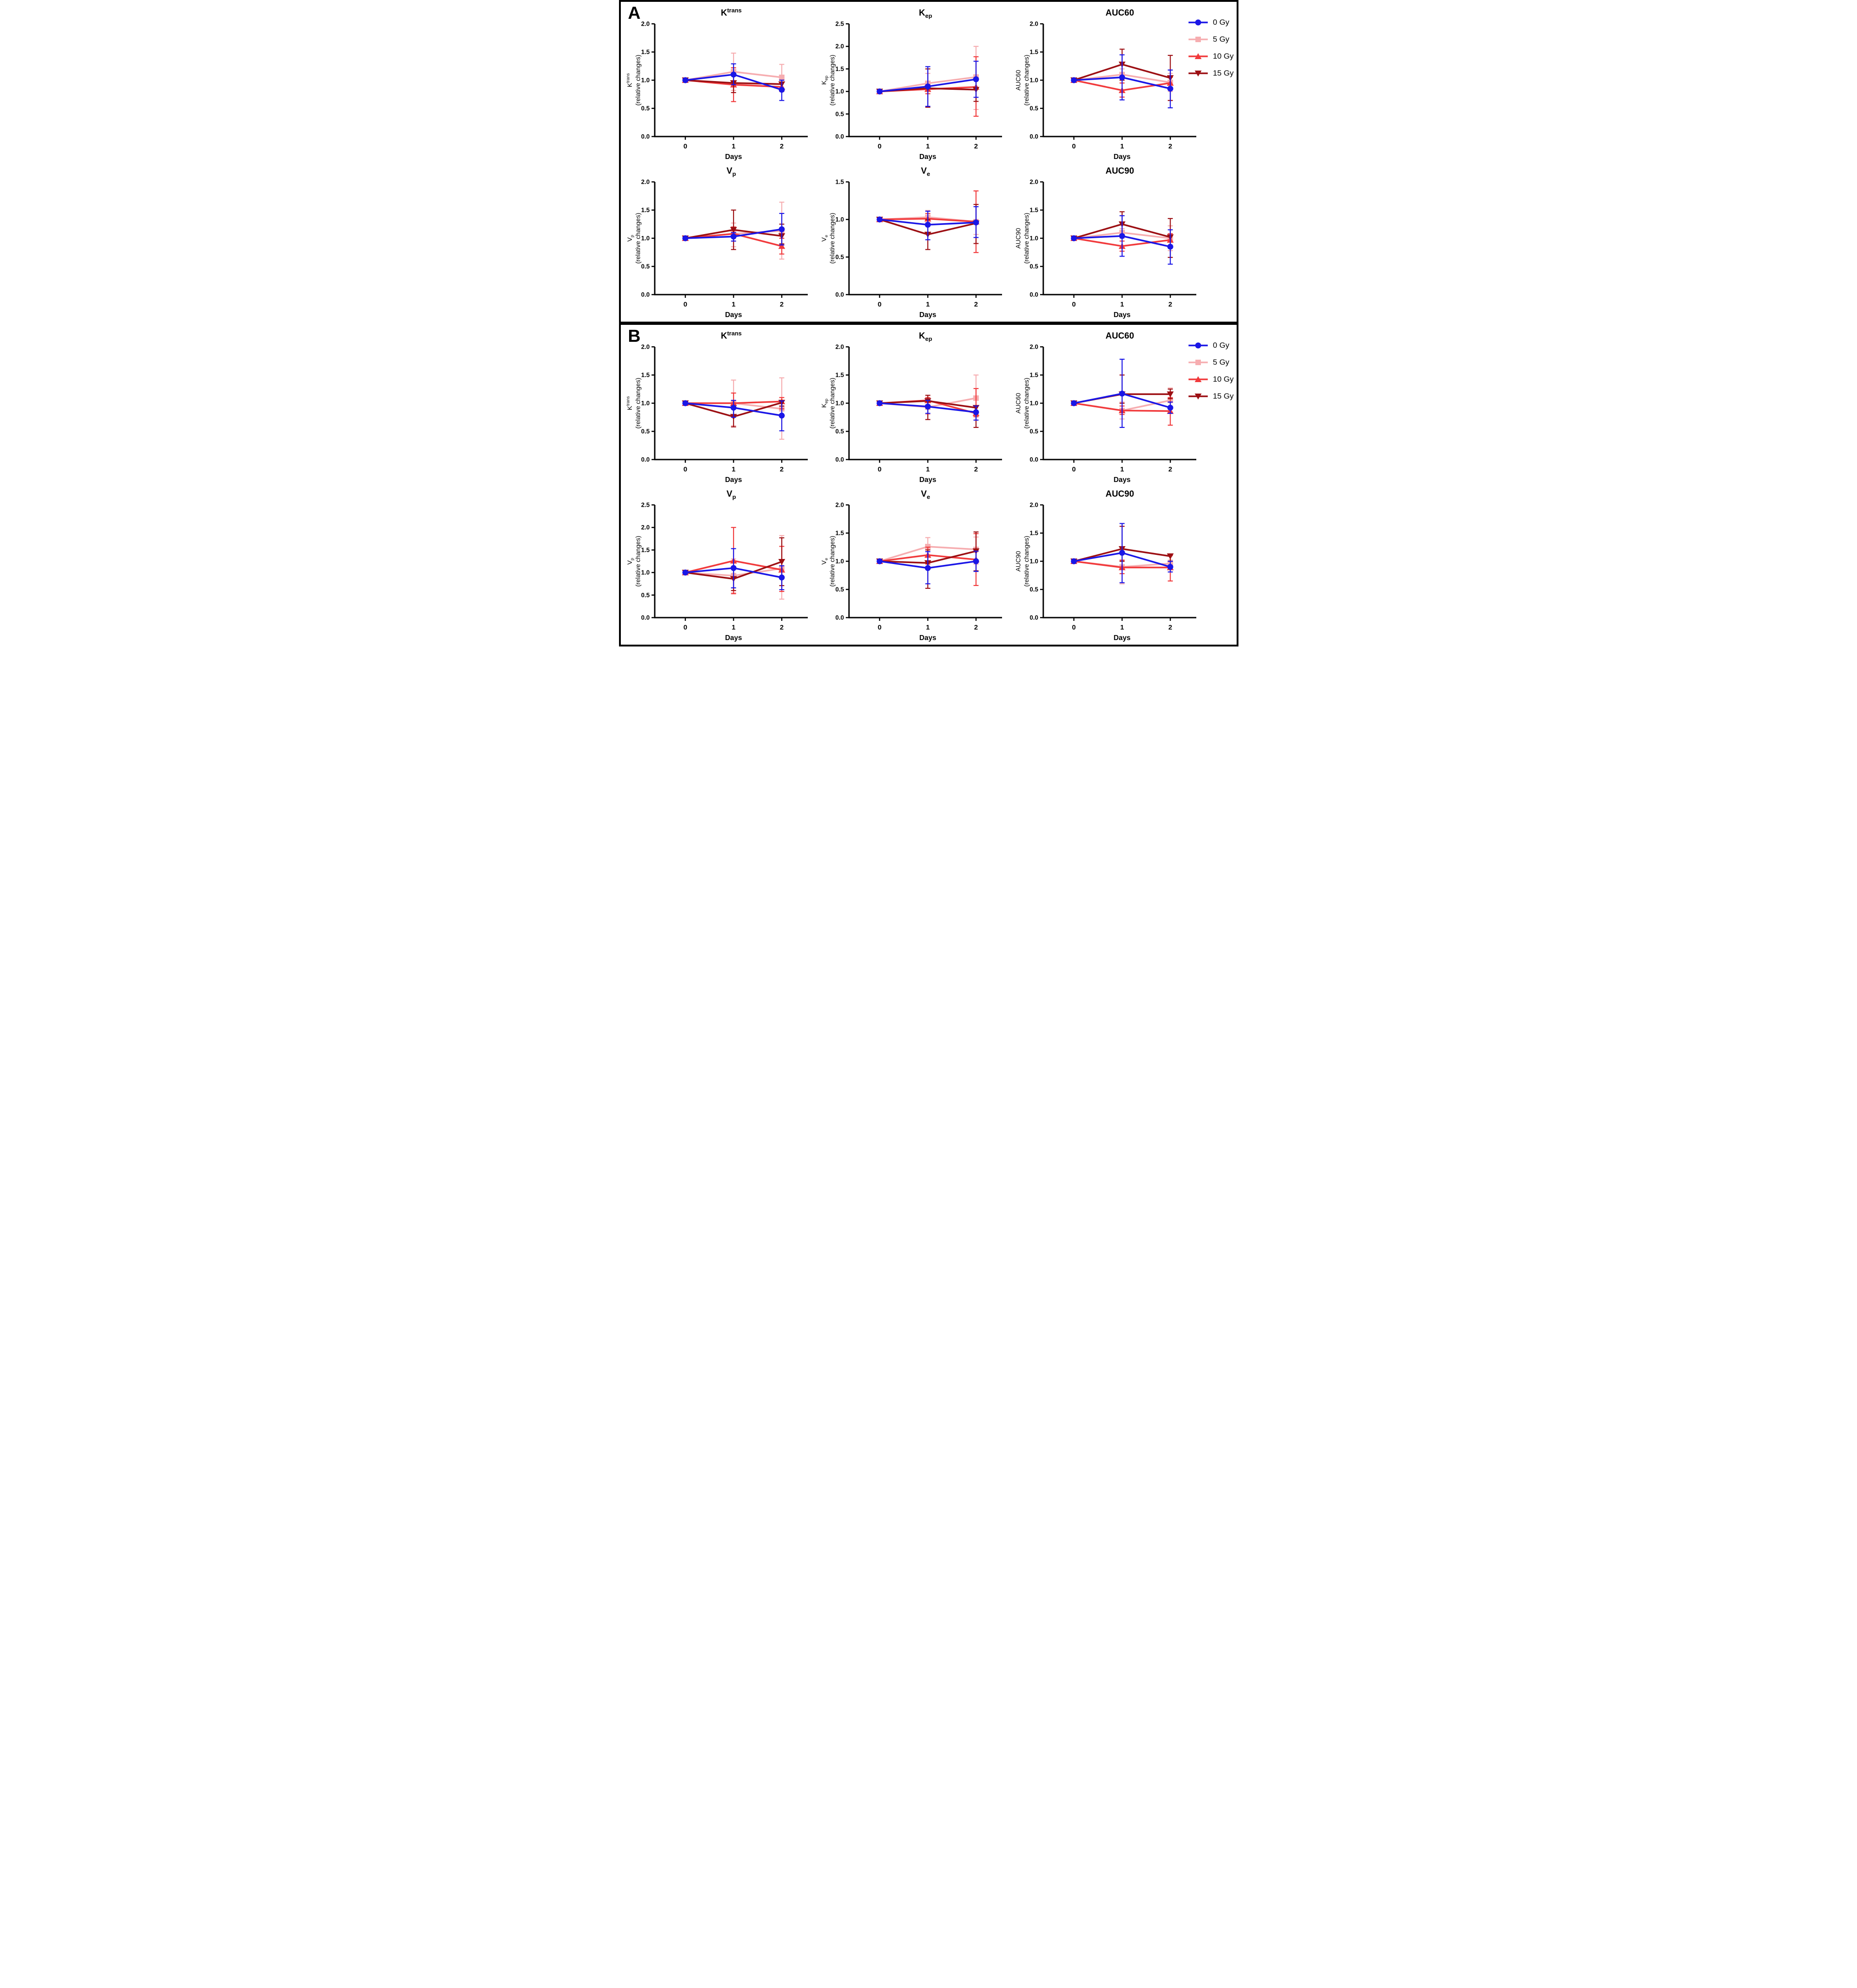 Image resolution: width=1857 pixels, height=1988 pixels. What do you see at coordinates (925, 494) in the screenshot?
I see `chart-title: Ve` at bounding box center [925, 494].